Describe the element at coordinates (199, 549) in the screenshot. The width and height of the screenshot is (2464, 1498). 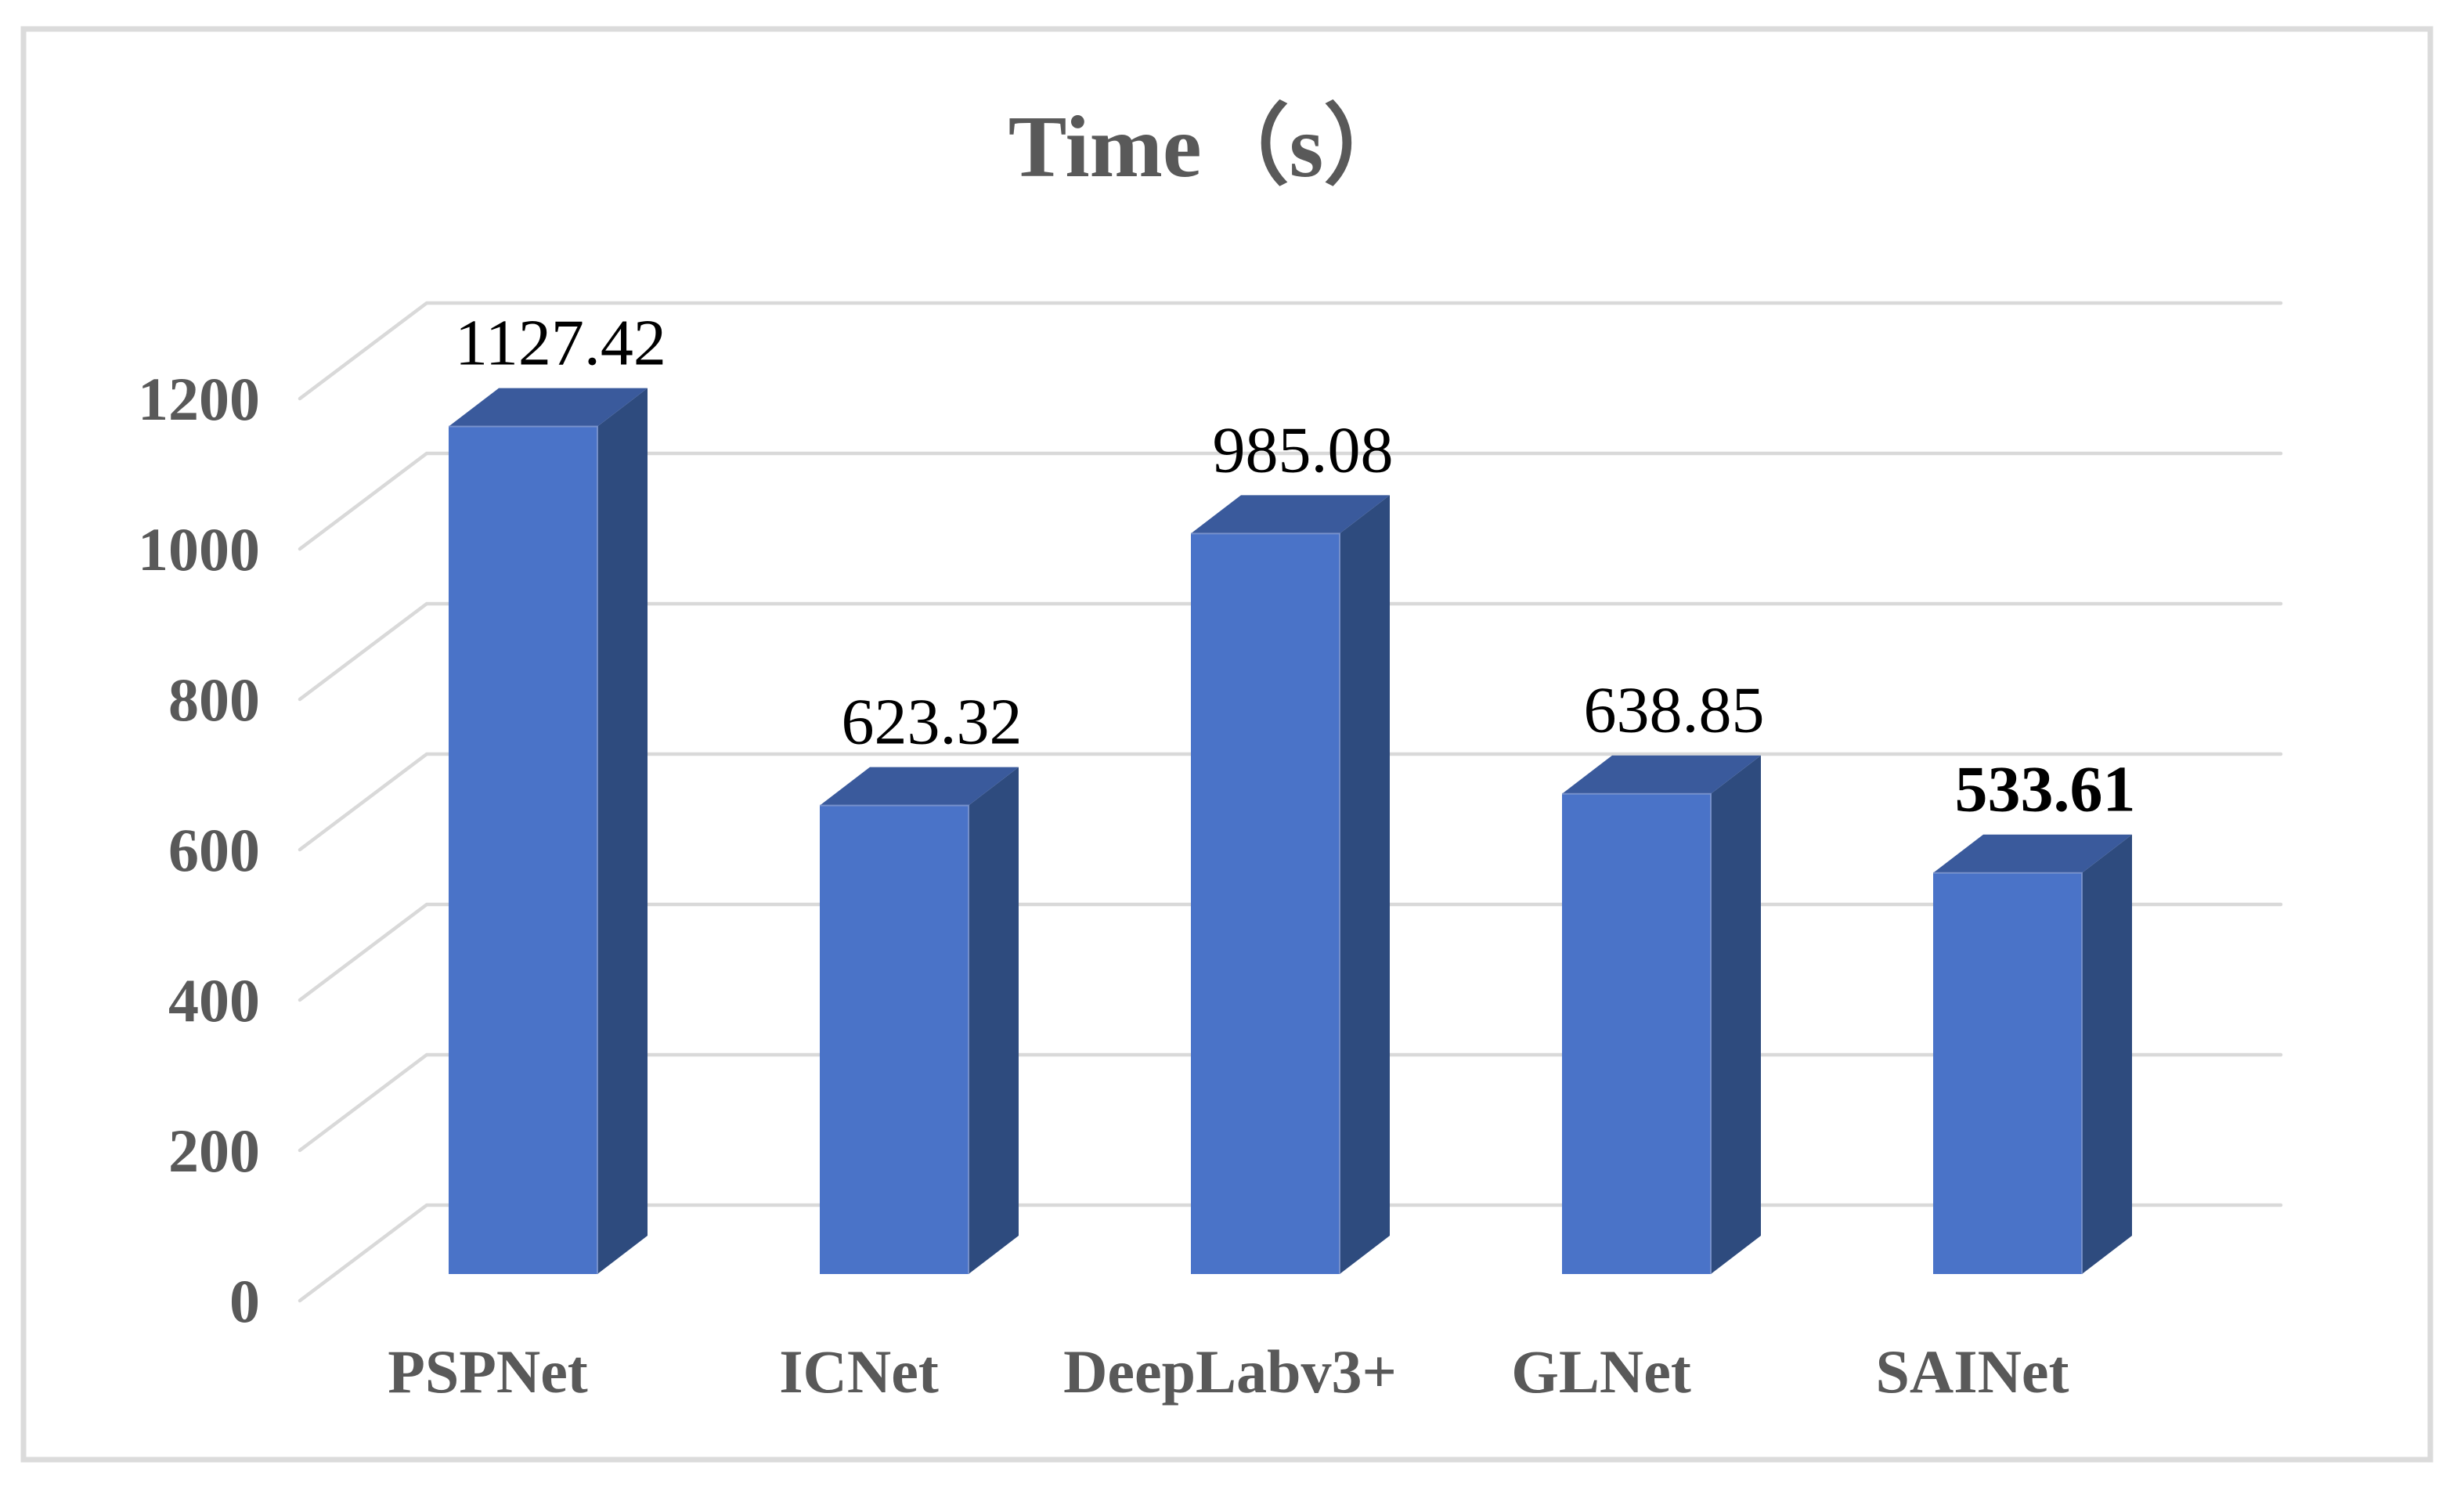
I see `y-tick-label: 1000` at that location.